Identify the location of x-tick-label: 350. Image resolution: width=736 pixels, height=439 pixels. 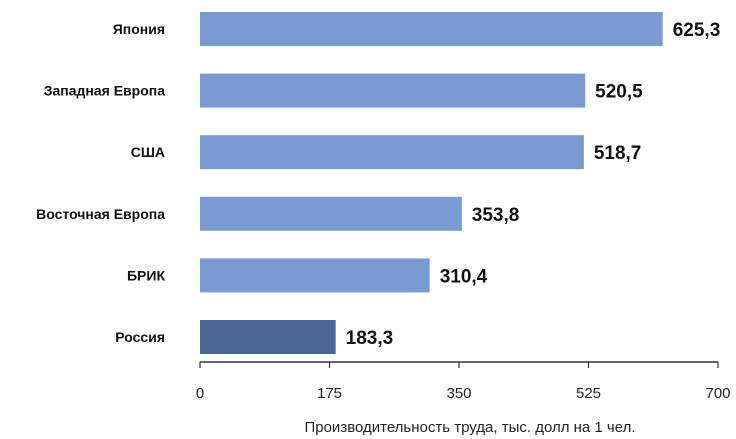
(458, 393).